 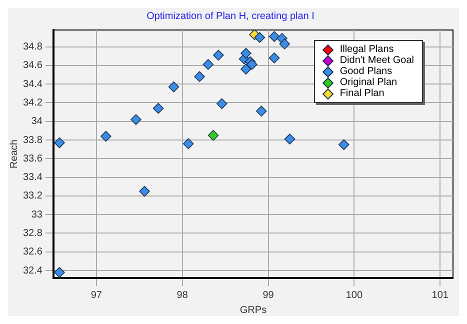 I want to click on y-tick-label: 32.4, so click(x=32, y=270).